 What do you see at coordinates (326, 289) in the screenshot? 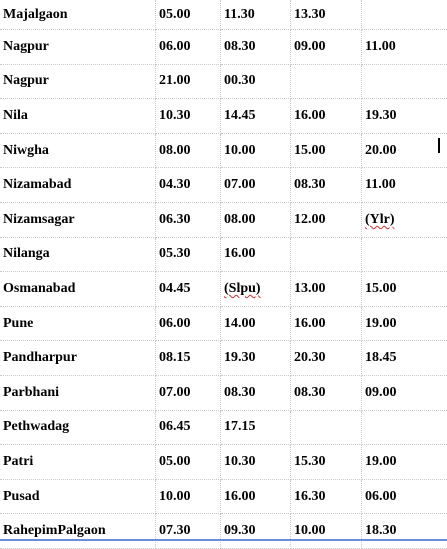
I see `time-cell: 13.00` at bounding box center [326, 289].